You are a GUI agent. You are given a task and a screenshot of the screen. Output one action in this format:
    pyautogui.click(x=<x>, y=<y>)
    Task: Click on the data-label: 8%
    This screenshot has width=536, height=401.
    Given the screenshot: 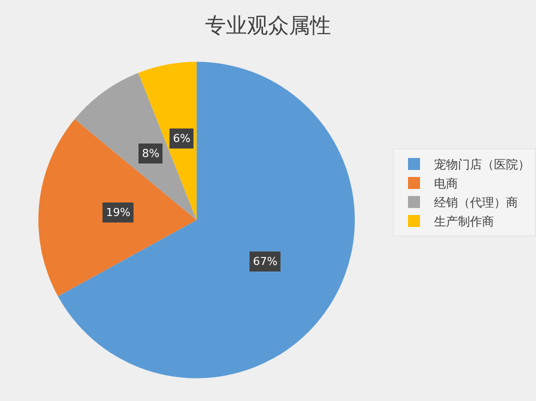 What is the action you would take?
    pyautogui.click(x=151, y=153)
    